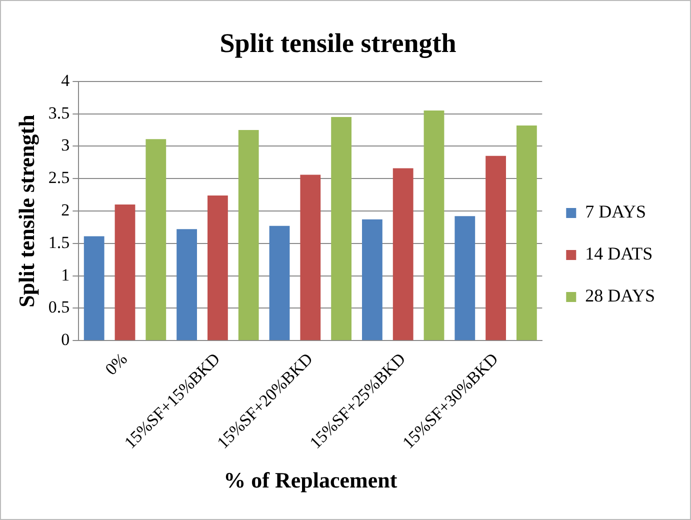 This screenshot has width=691, height=520. I want to click on legend-label: 14 DATS, so click(619, 254).